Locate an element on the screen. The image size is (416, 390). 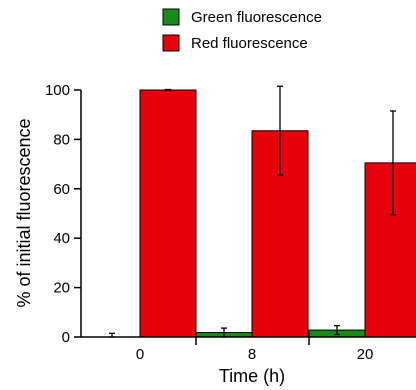
y-axis-ticks: 0 20 40 60 80 100 is located at coordinates (63, 214).